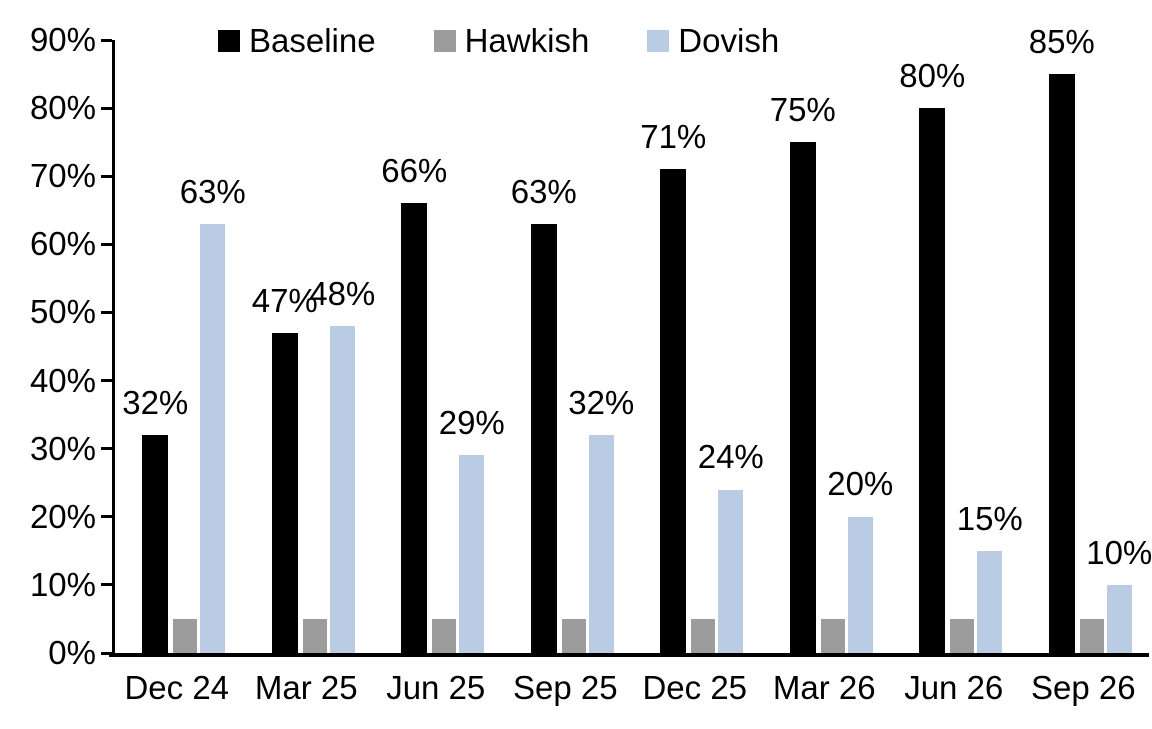  Describe the element at coordinates (62, 516) in the screenshot. I see `y-axis-tick-label: 20%` at that location.